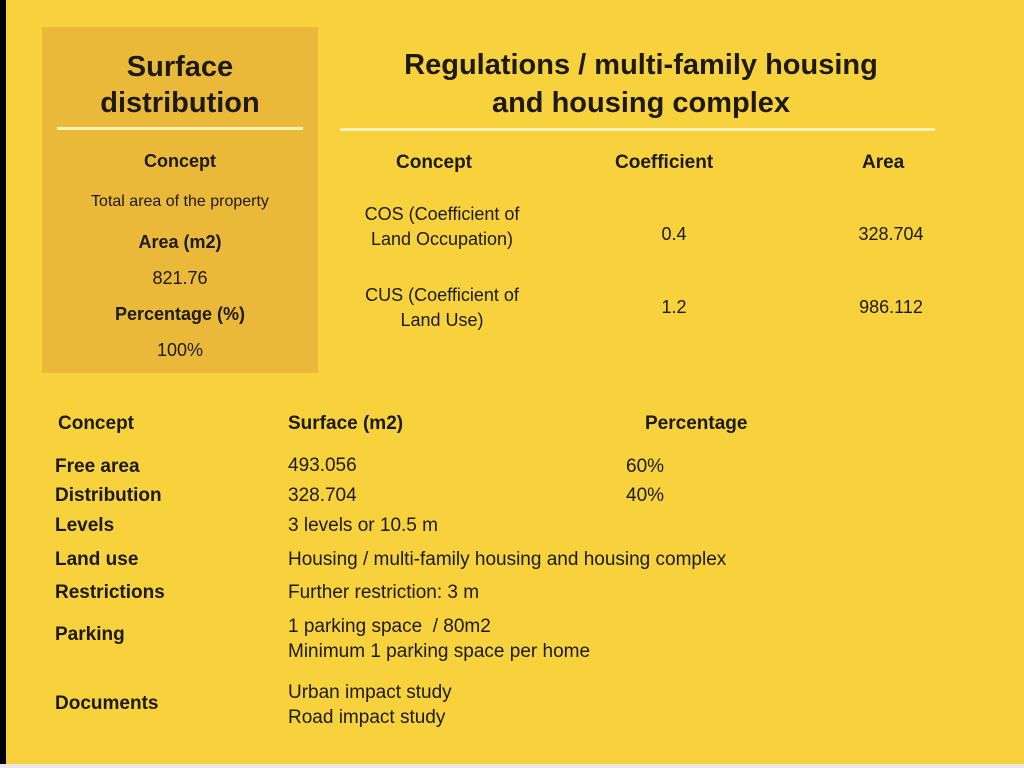  I want to click on details-row-value: Urban impact study Road impact study, so click(370, 705).